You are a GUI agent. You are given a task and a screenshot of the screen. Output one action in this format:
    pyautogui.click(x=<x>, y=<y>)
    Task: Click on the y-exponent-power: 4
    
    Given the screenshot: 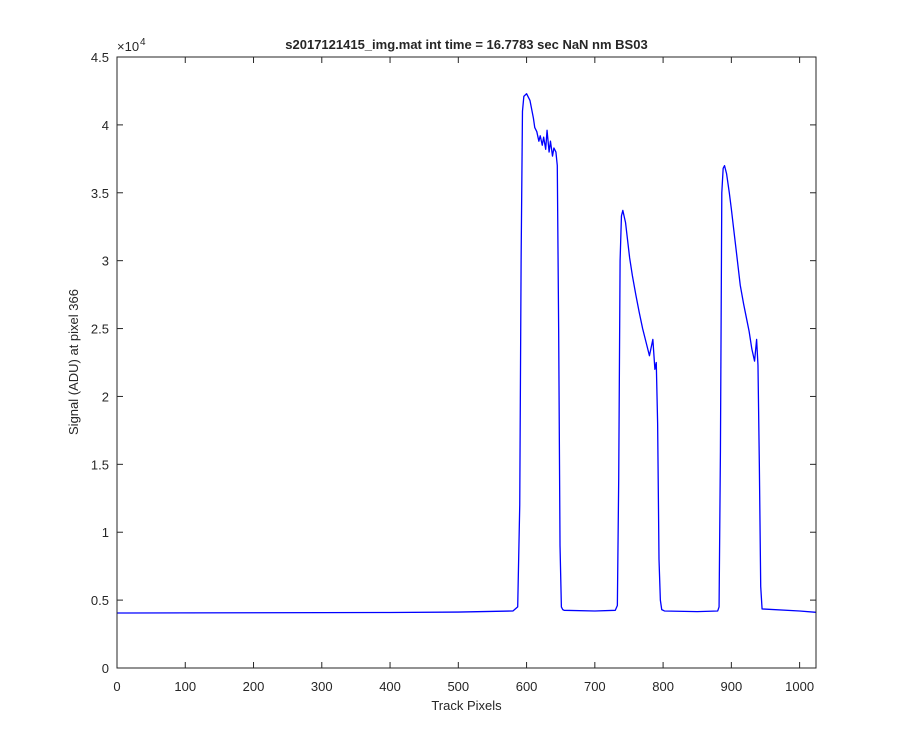 What is the action you would take?
    pyautogui.click(x=143, y=42)
    